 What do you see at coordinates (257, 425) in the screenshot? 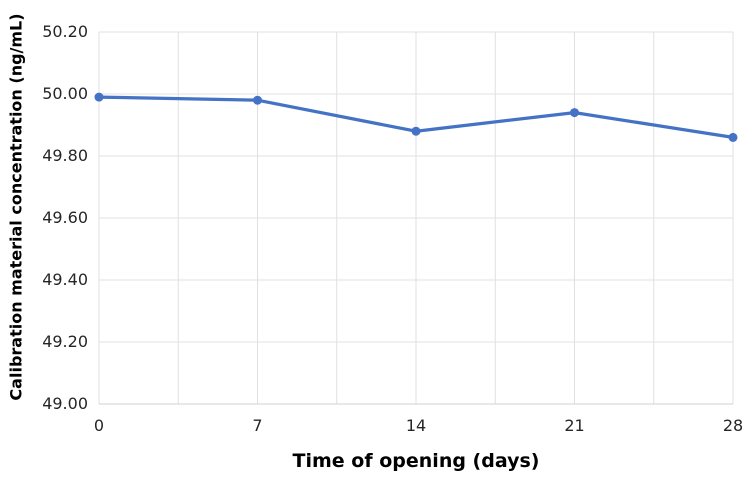
I see `x-tick-label: 7` at bounding box center [257, 425].